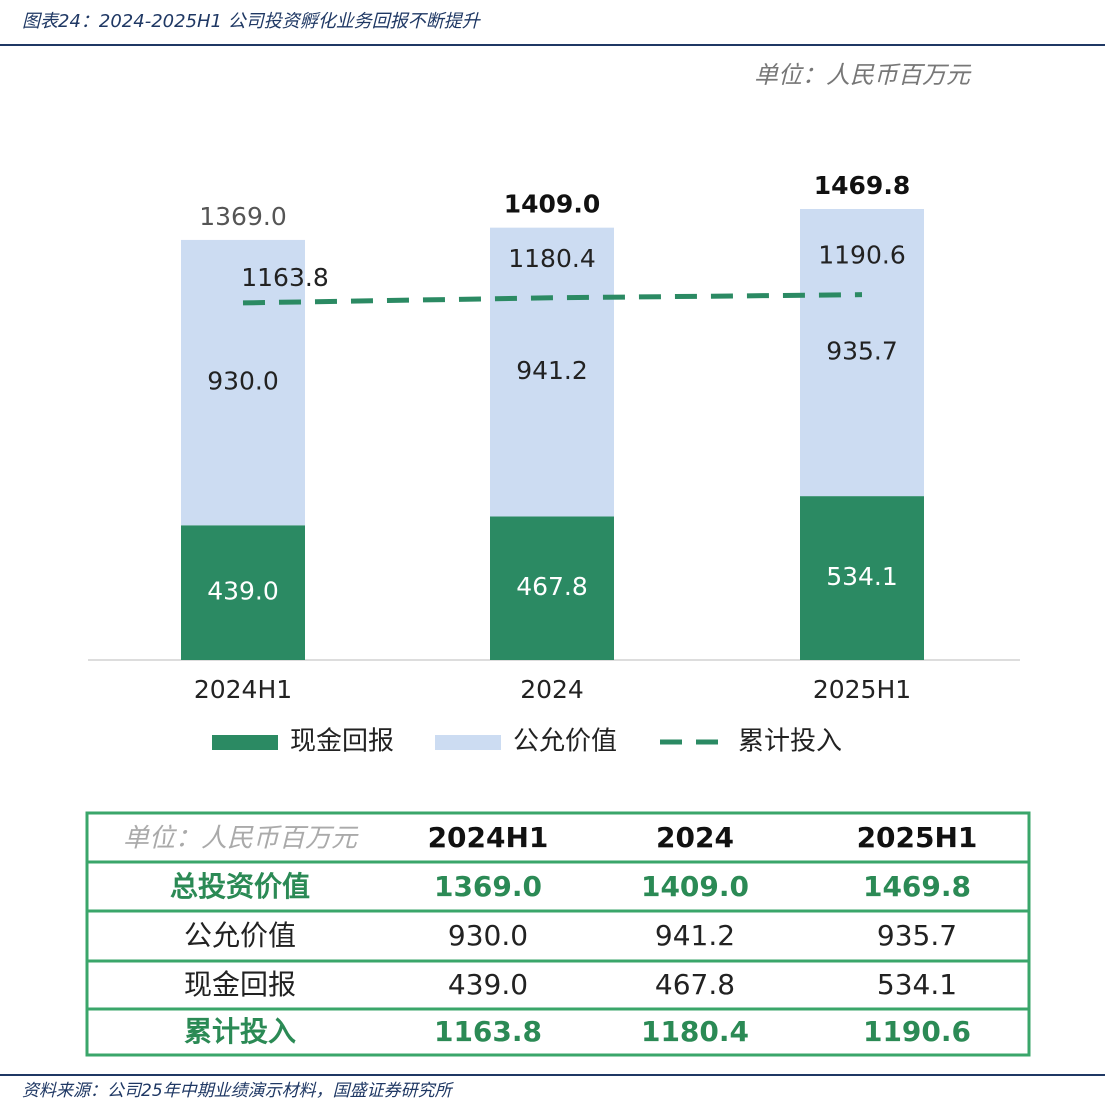 The height and width of the screenshot is (1104, 1107). Describe the element at coordinates (917, 935) in the screenshot. I see `table-cell: 935.7` at that location.